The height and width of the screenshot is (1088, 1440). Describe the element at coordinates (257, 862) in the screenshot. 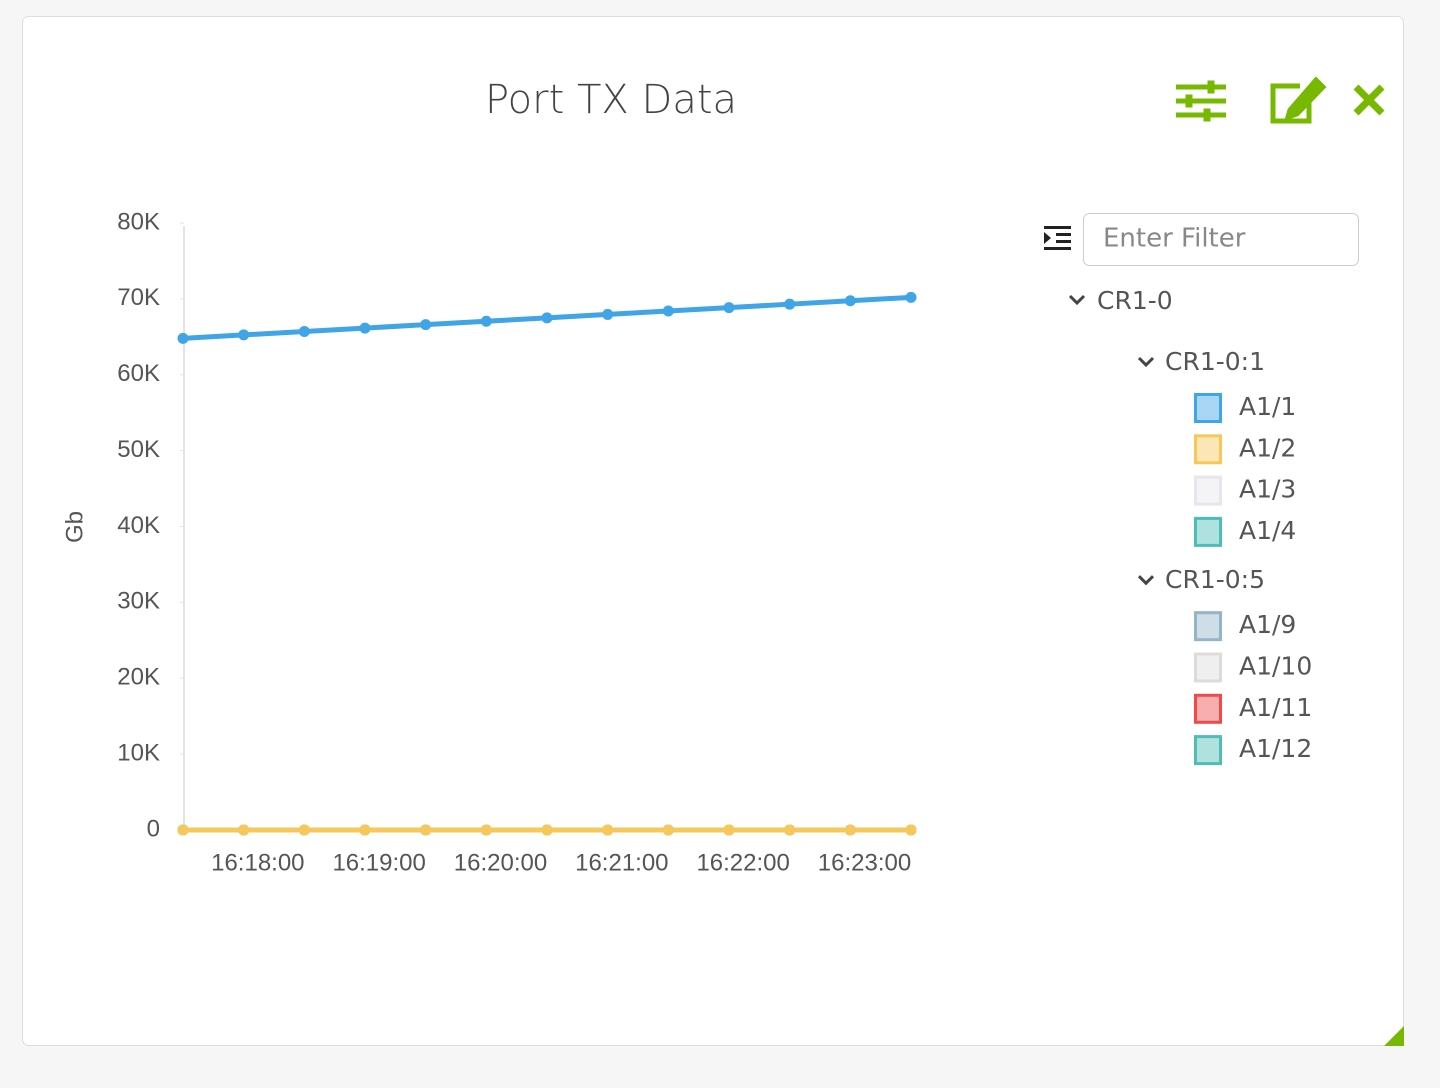

I see `x-tick-label: 16:18:00` at that location.